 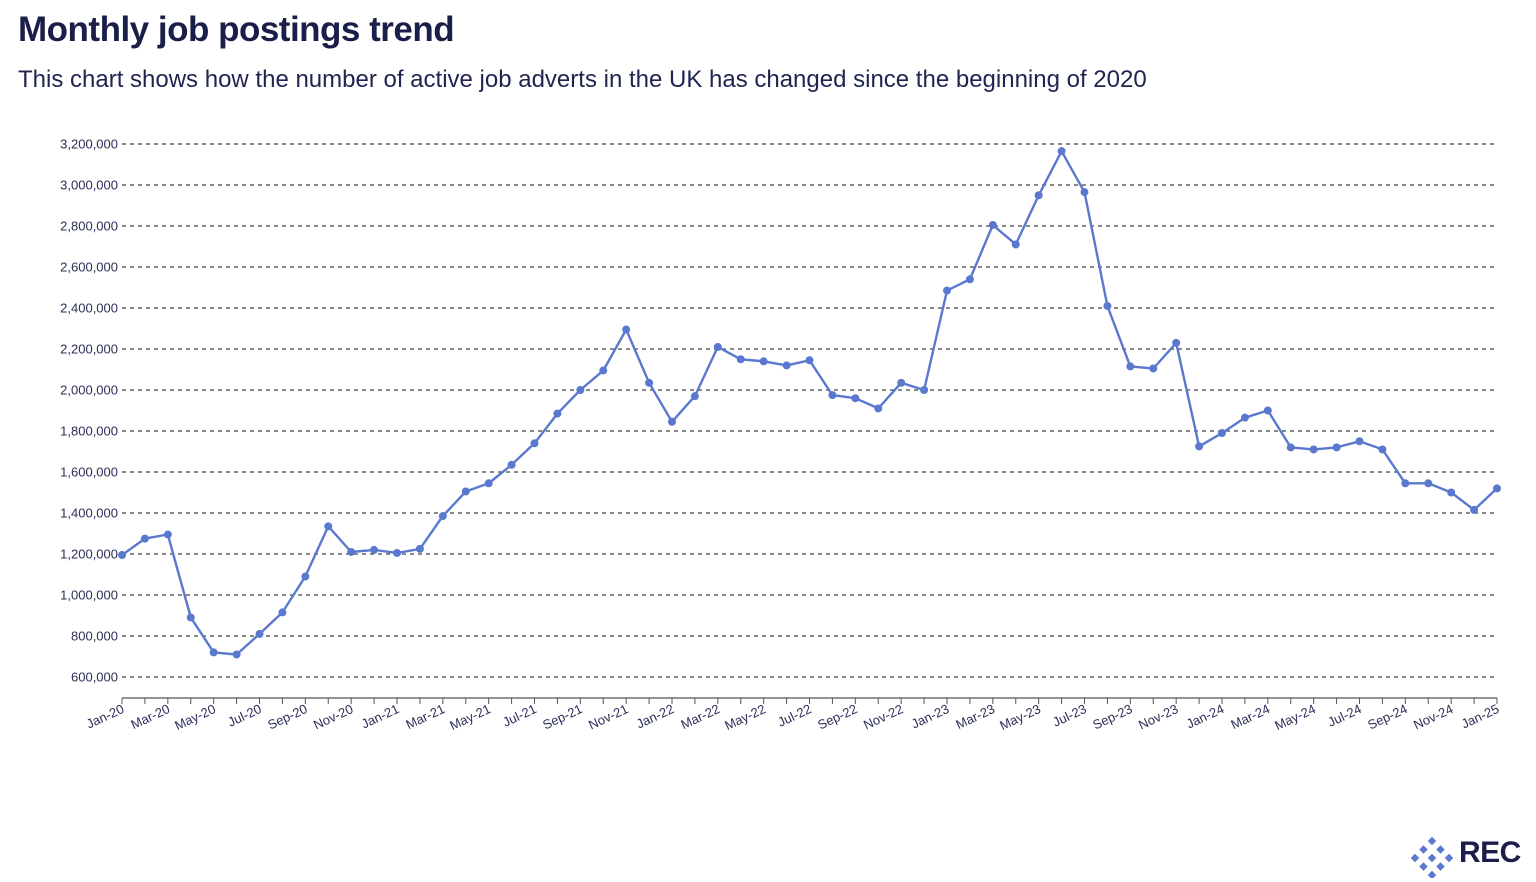 What do you see at coordinates (1433, 716) in the screenshot?
I see `x-tick-label: Nov-24` at bounding box center [1433, 716].